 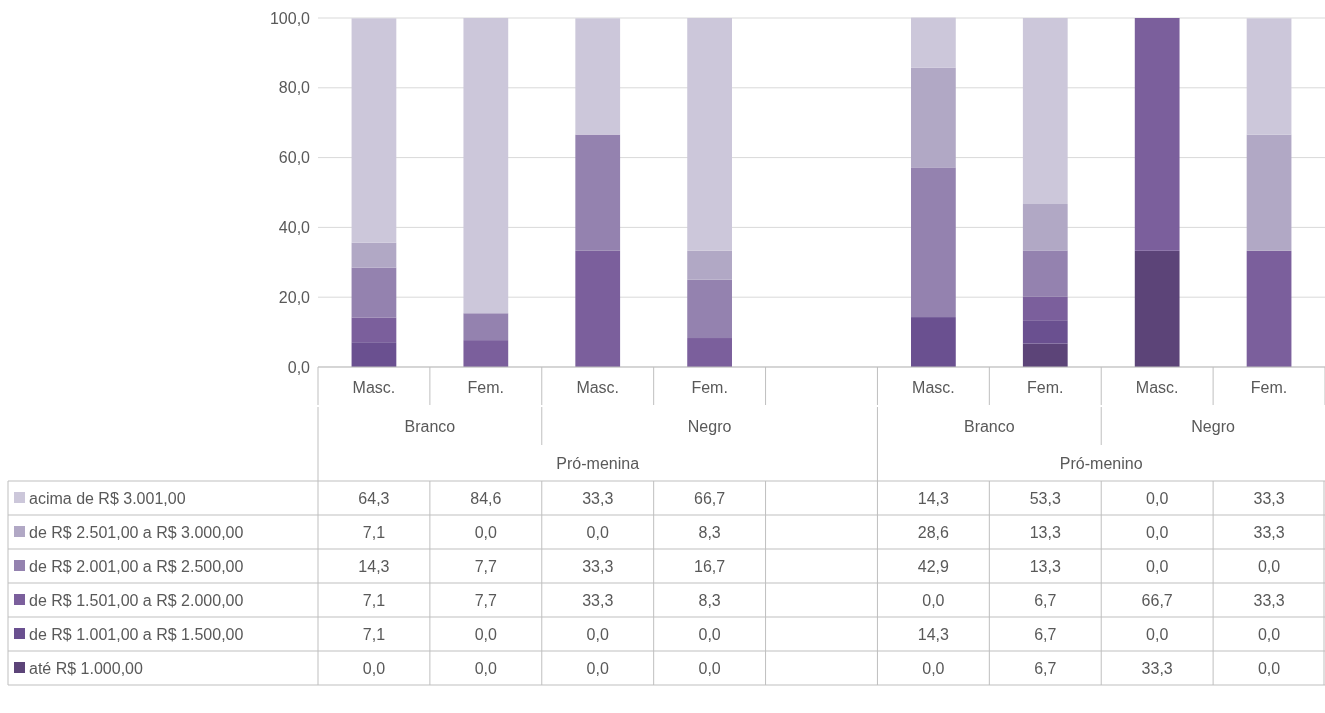 What do you see at coordinates (299, 367) in the screenshot?
I see `y-tick-label: 0,0` at bounding box center [299, 367].